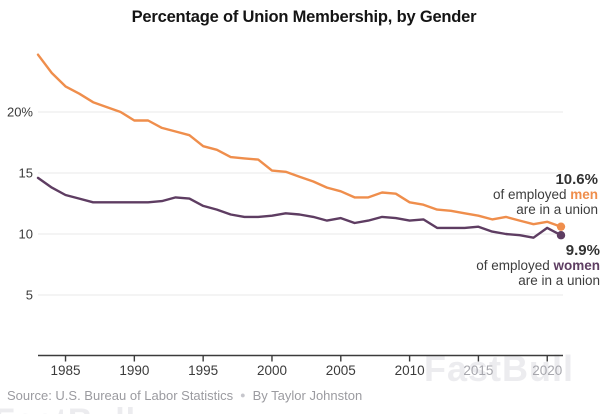 The height and width of the screenshot is (414, 608). I want to click on men-annotation-value: 10.6%, so click(576, 179).